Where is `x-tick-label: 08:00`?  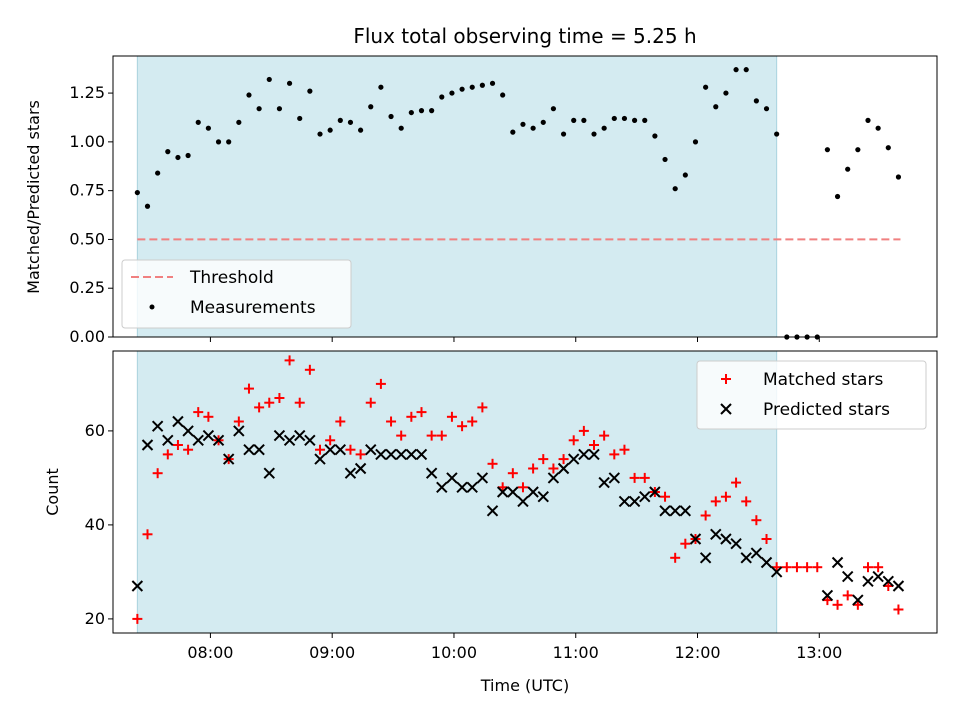
x-tick-label: 08:00 is located at coordinates (210, 652).